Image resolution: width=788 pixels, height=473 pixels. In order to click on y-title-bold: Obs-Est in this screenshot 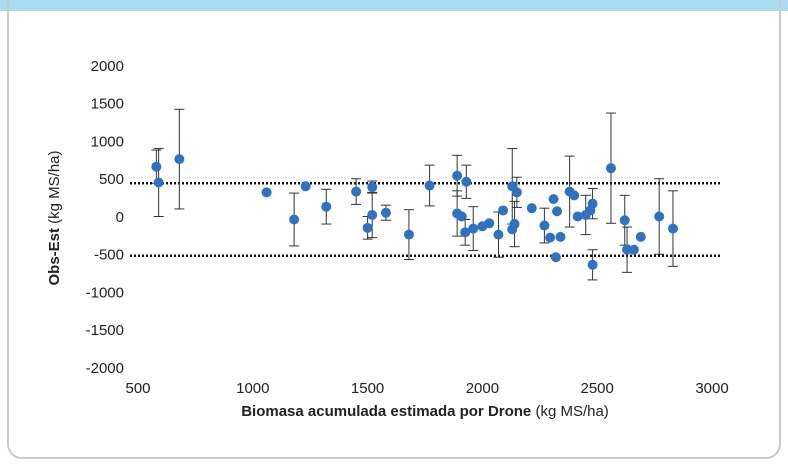, I will do `click(54, 257)`.